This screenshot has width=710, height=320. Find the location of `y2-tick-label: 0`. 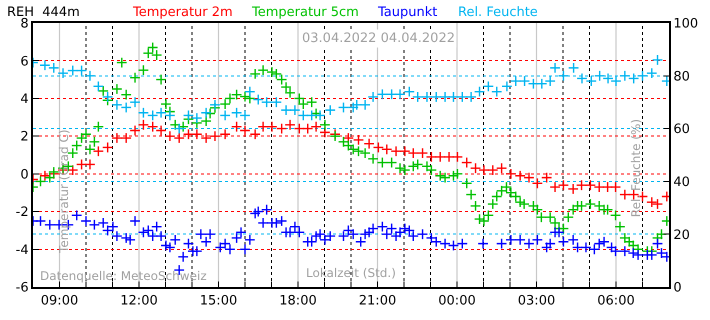

y2-tick-label: 0 is located at coordinates (677, 288).